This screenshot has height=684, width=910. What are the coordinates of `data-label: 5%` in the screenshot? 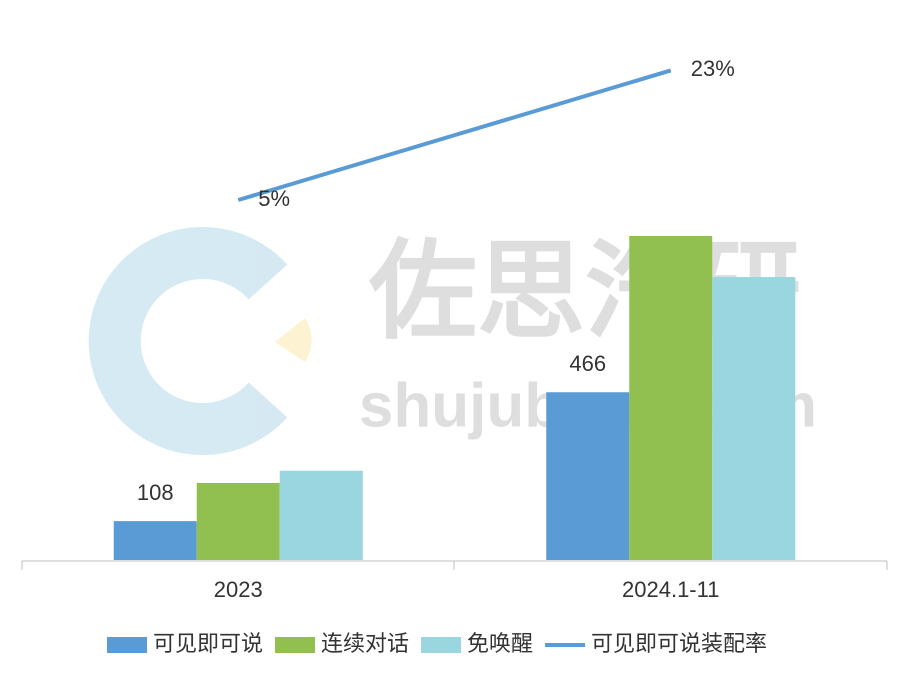 It's located at (274, 198).